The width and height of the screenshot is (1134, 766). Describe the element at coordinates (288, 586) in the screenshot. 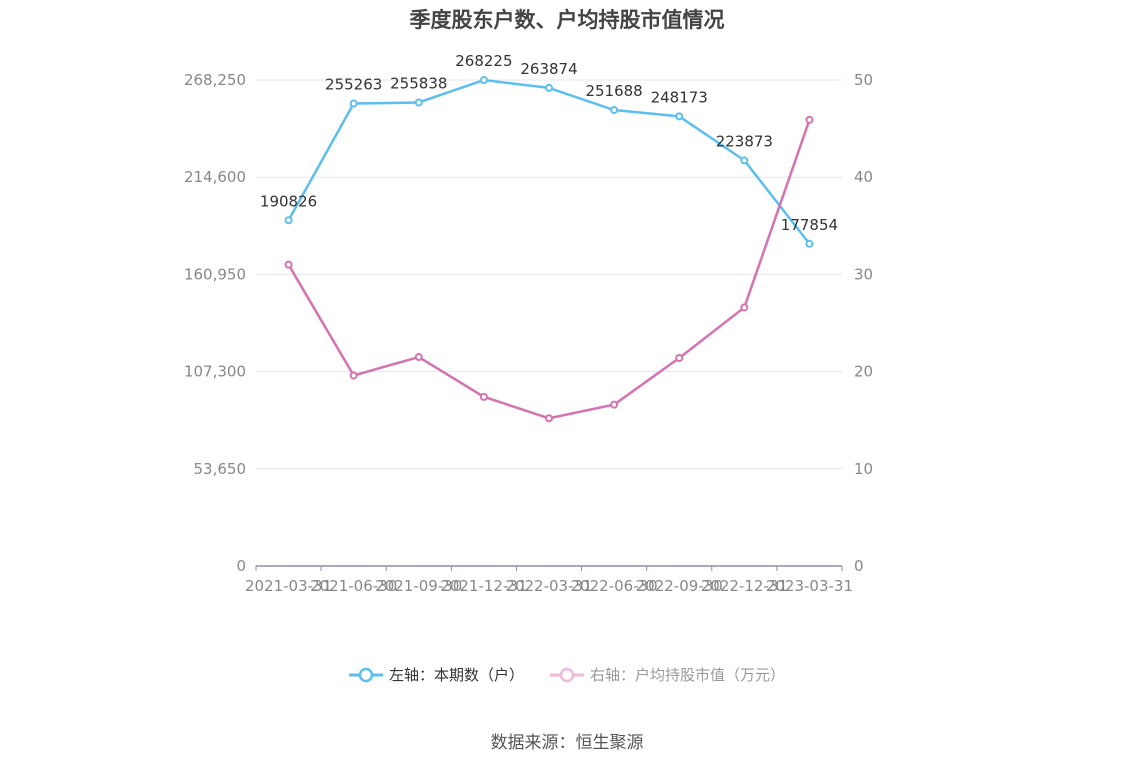

I see `x-tick-label: 2021-03-31` at that location.